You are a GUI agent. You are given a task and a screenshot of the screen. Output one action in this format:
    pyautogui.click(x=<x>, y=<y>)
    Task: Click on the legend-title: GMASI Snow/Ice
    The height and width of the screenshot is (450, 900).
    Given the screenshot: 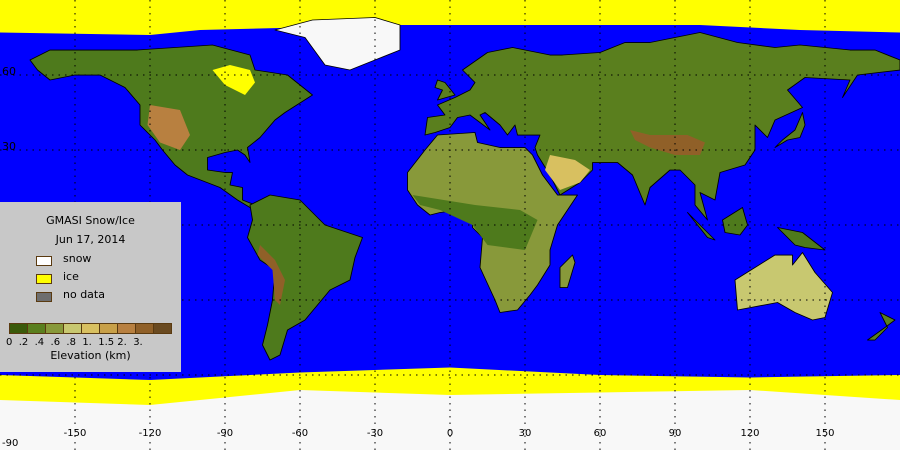 What is the action you would take?
    pyautogui.click(x=90, y=220)
    